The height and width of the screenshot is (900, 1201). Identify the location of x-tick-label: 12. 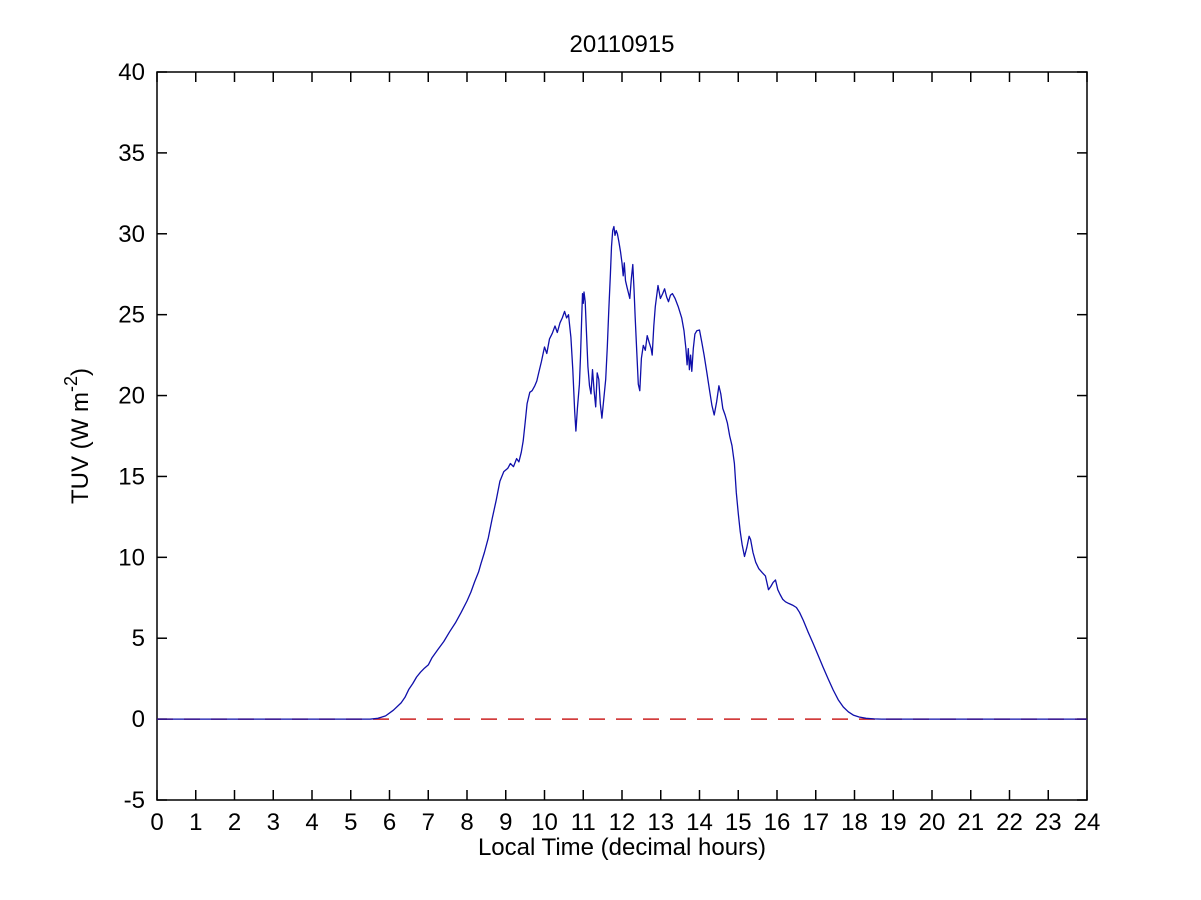
(622, 822).